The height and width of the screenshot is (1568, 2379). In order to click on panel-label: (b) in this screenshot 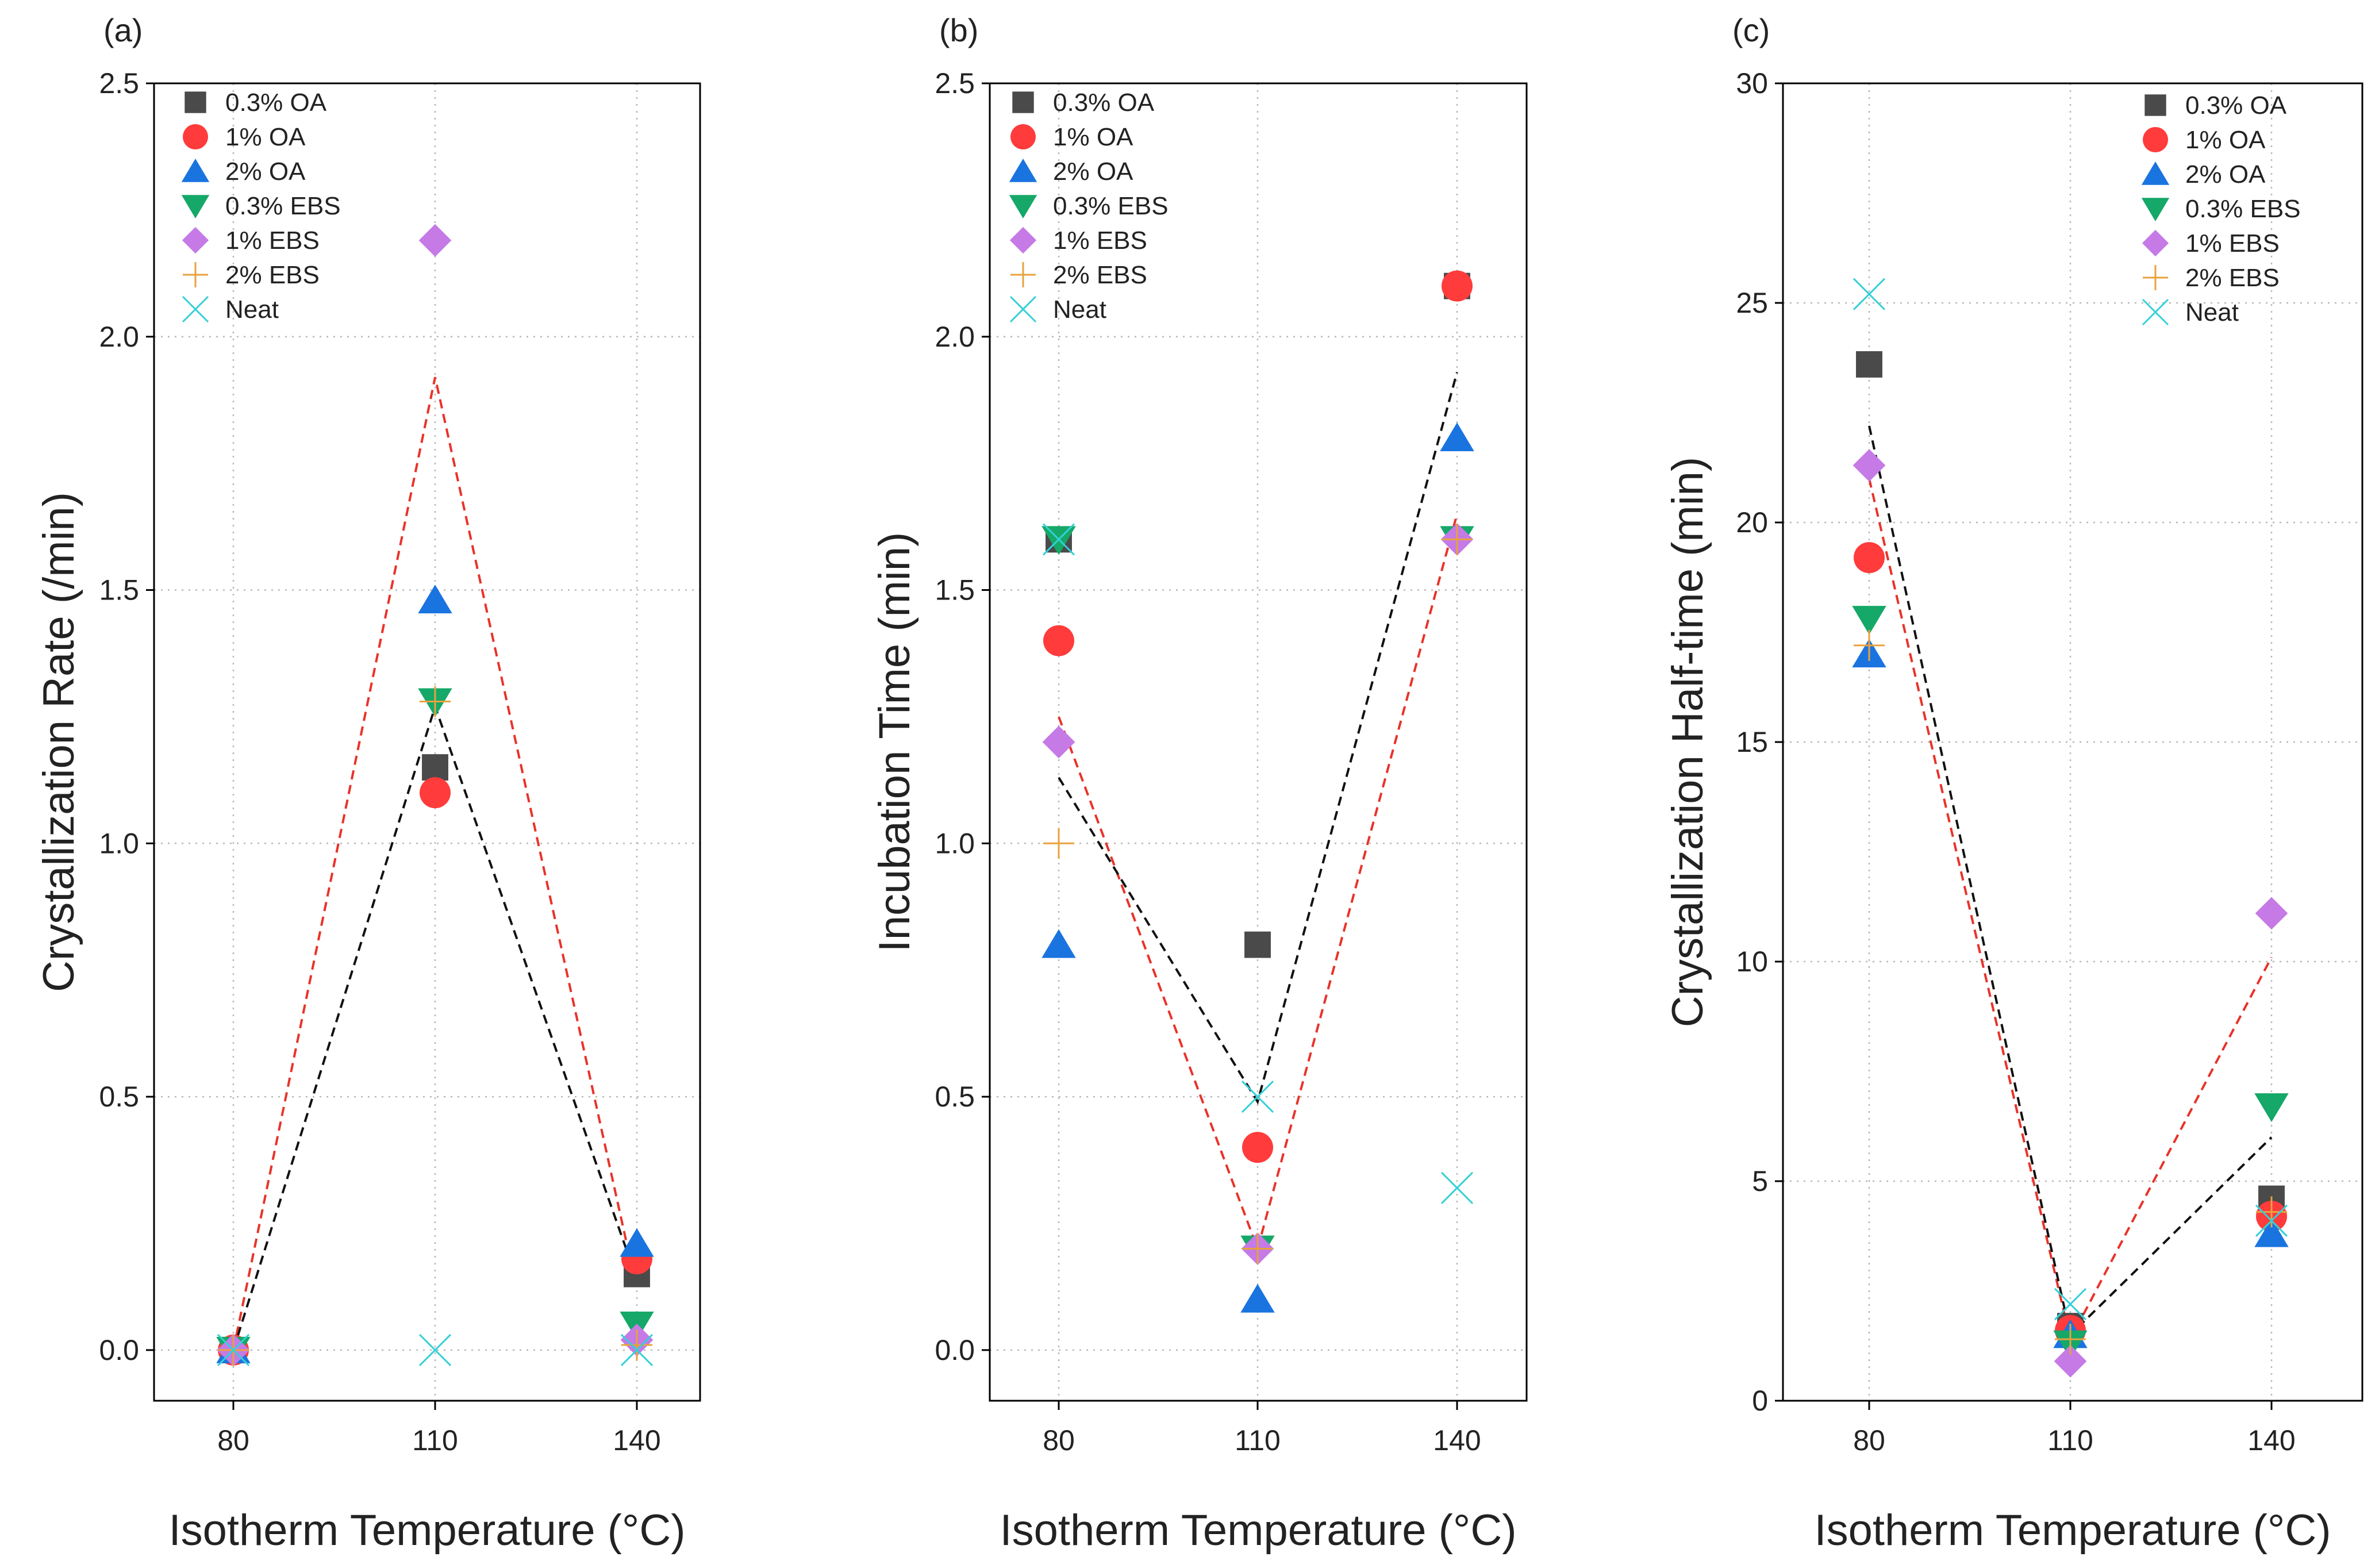, I will do `click(958, 30)`.